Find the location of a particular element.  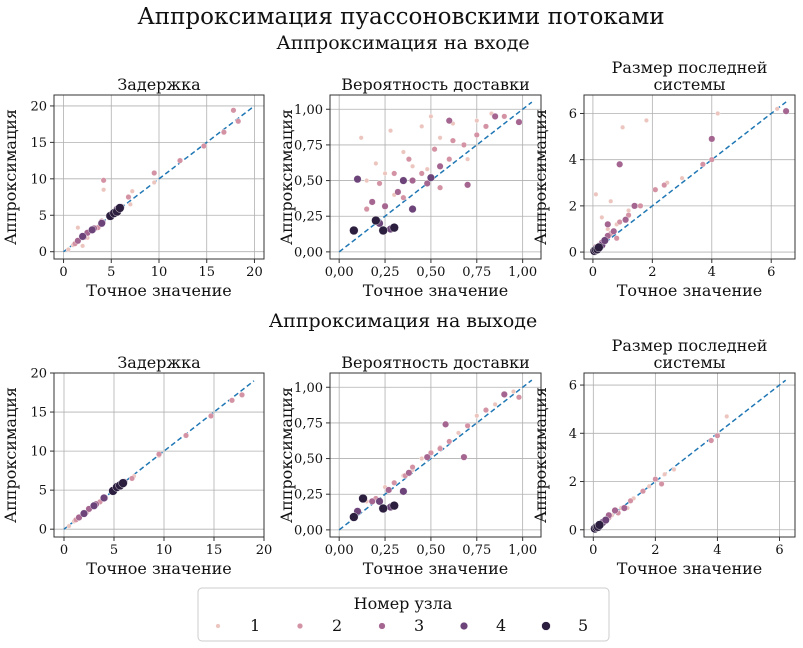

y-tick-label: 0 is located at coordinates (43, 530).